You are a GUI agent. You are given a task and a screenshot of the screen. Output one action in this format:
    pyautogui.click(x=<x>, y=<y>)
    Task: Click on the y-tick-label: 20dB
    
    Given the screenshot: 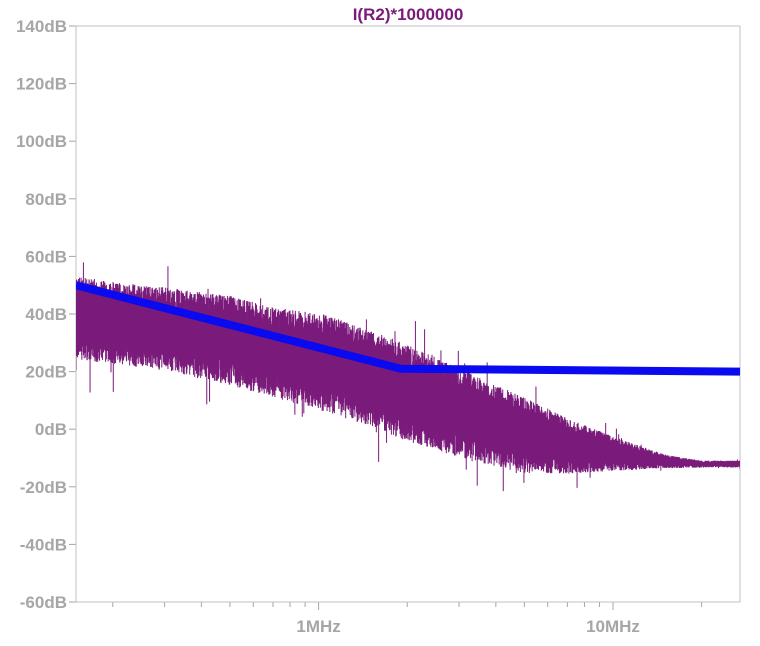 What is the action you would take?
    pyautogui.click(x=46, y=372)
    